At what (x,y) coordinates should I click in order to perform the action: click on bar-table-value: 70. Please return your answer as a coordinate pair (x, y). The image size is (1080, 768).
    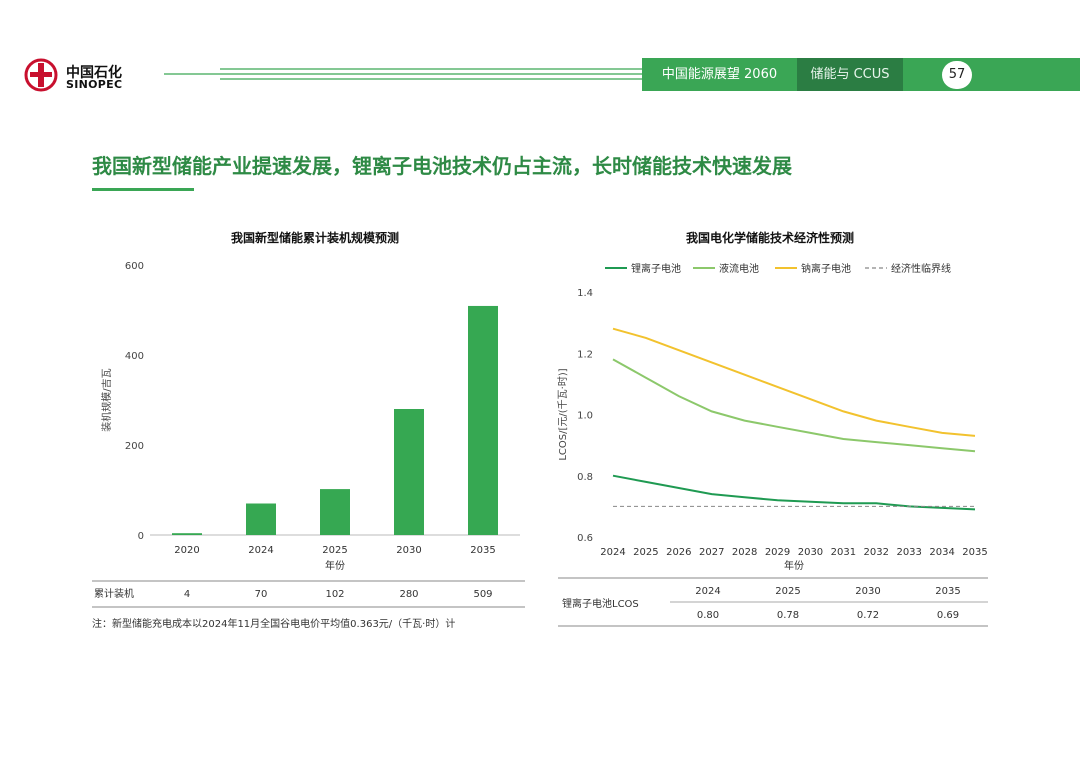
    Looking at the image, I should click on (261, 594).